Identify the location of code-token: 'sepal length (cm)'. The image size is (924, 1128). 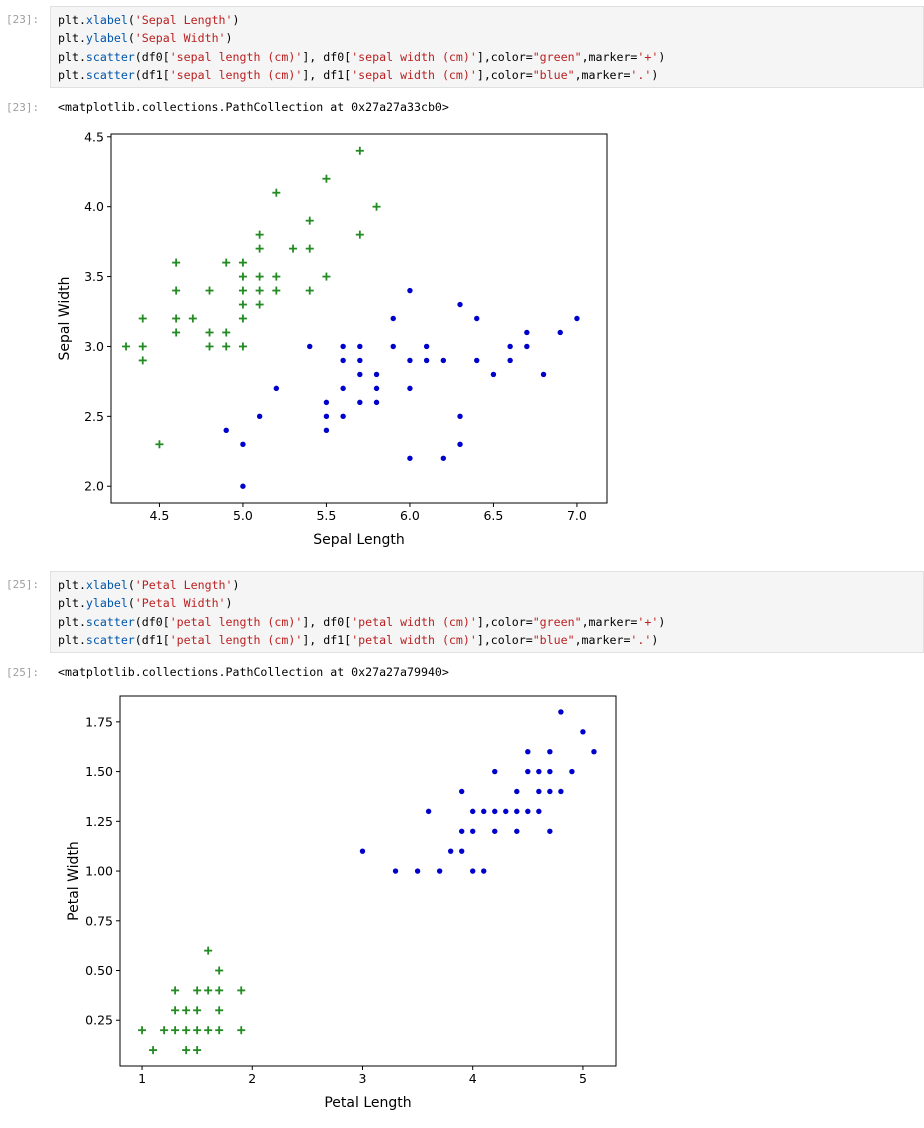
(236, 56).